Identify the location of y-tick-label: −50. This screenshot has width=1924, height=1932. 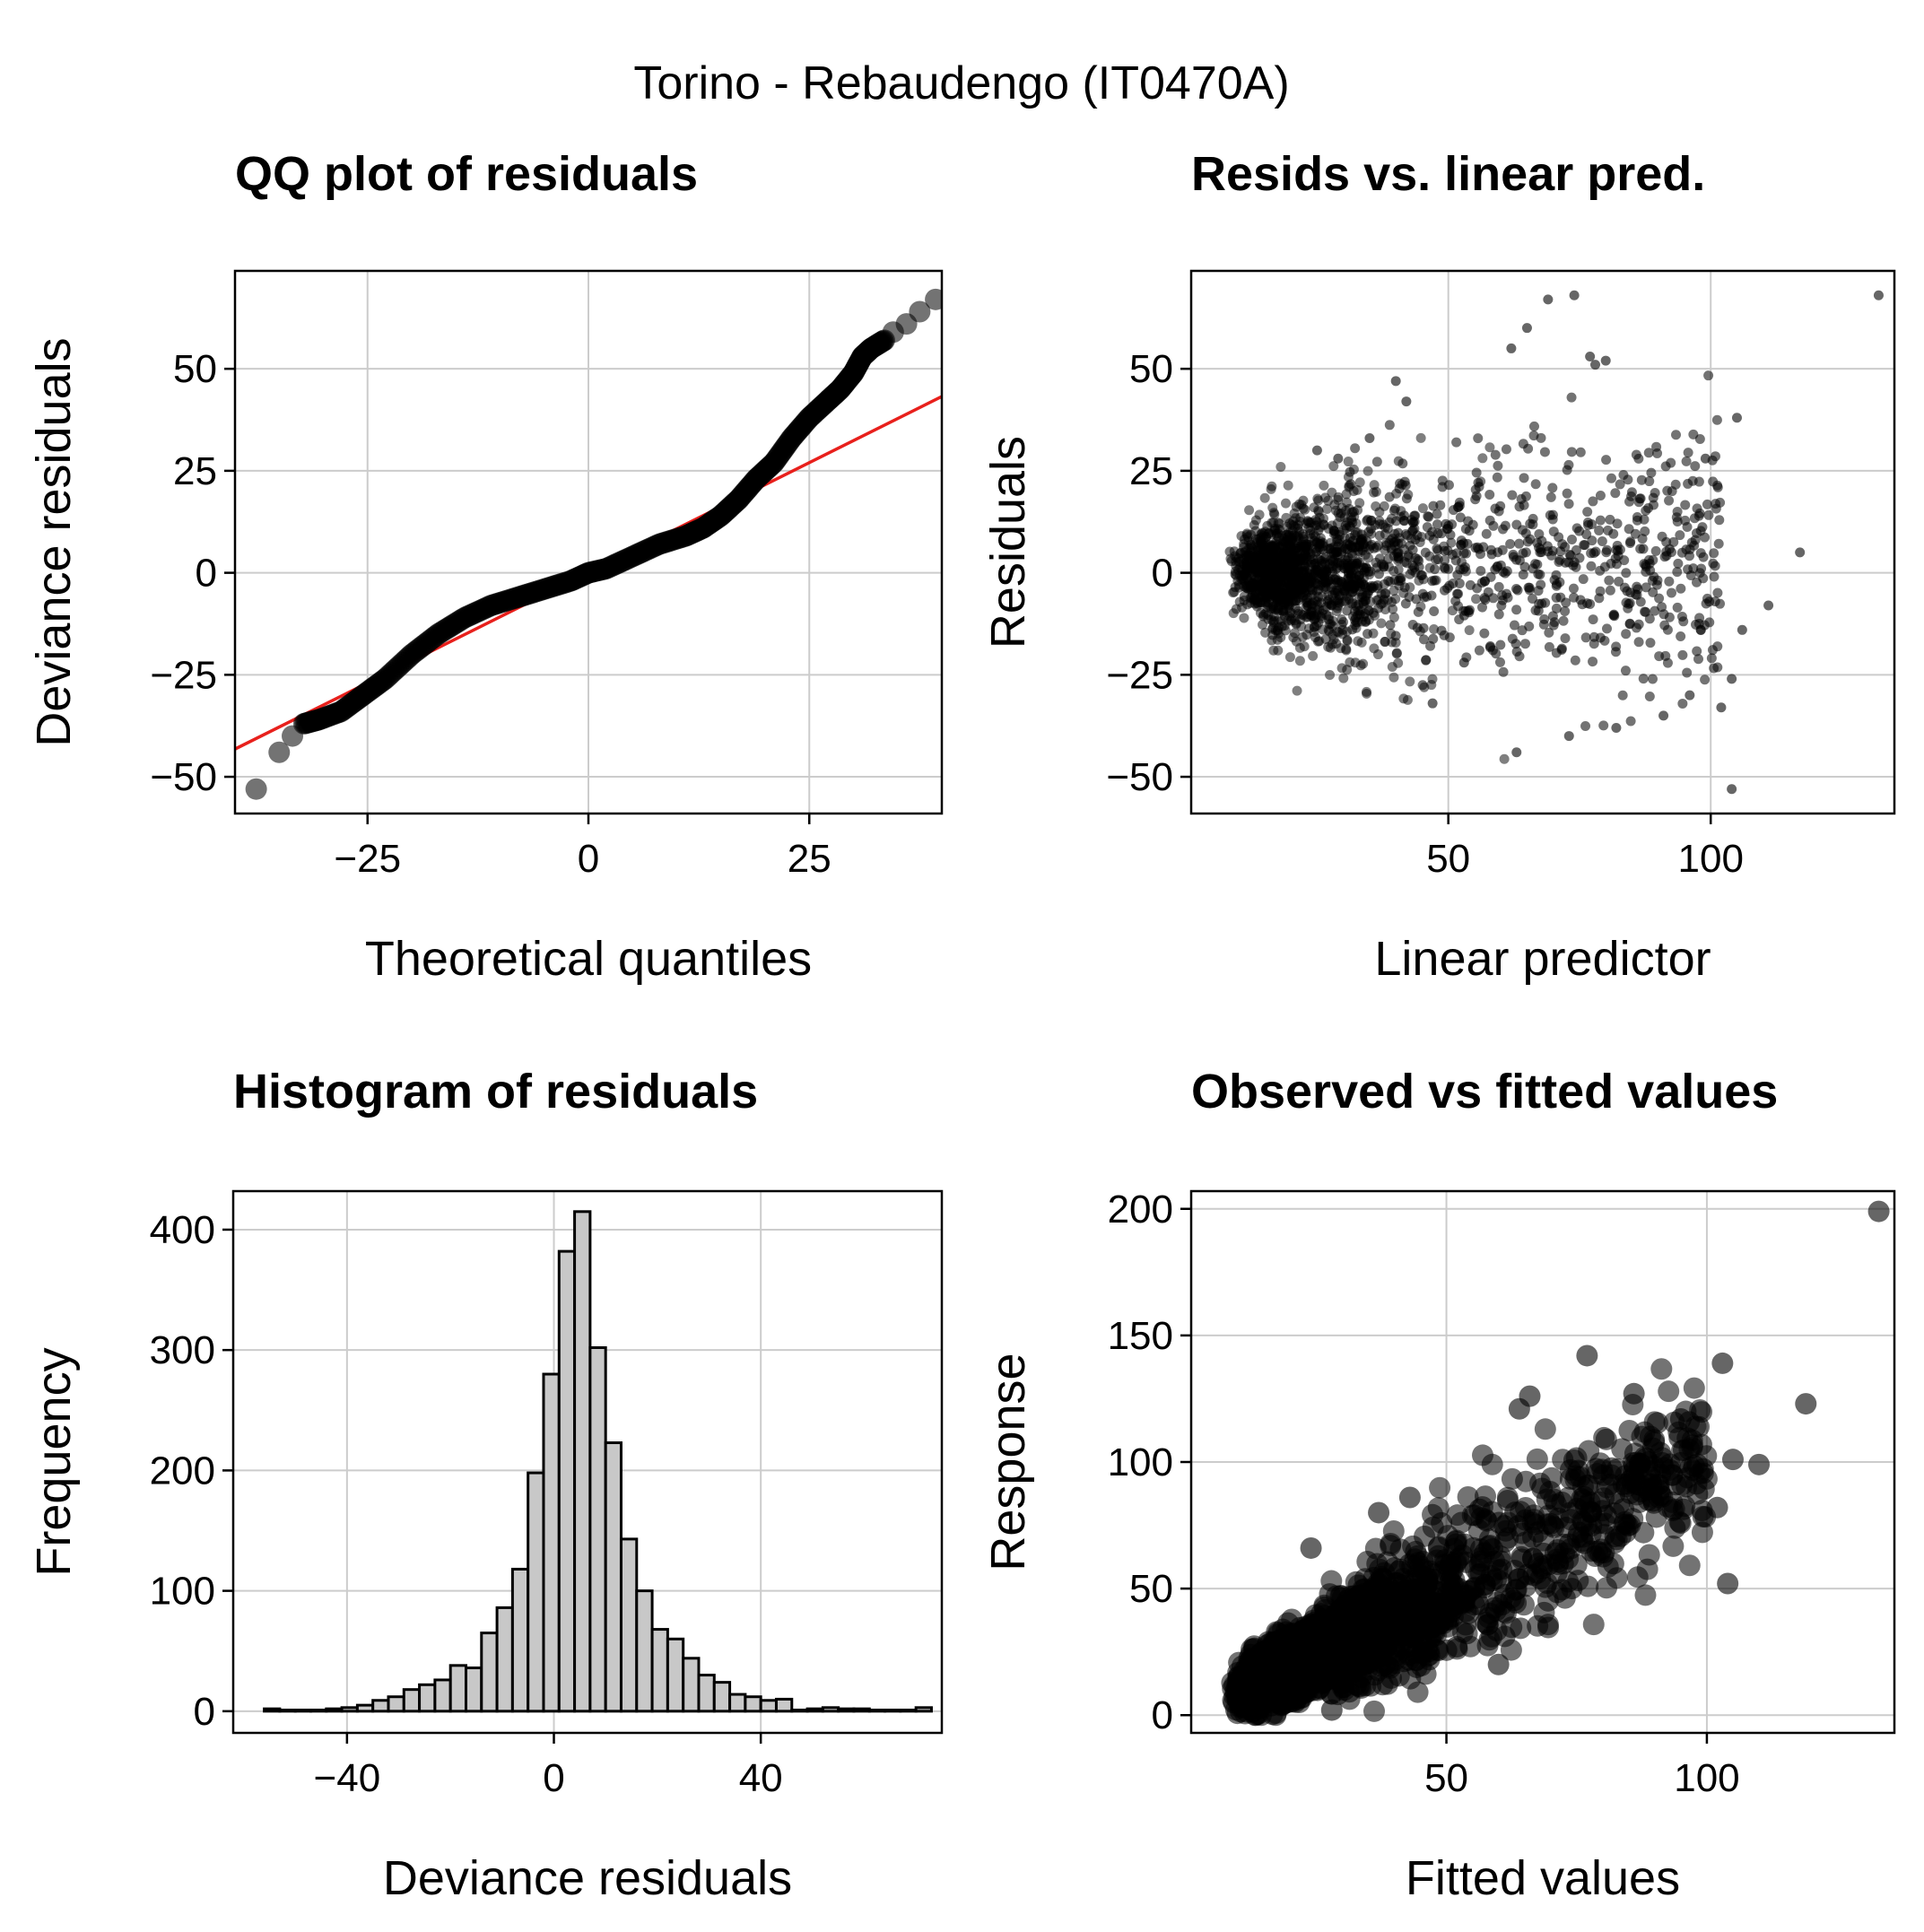
(1139, 777).